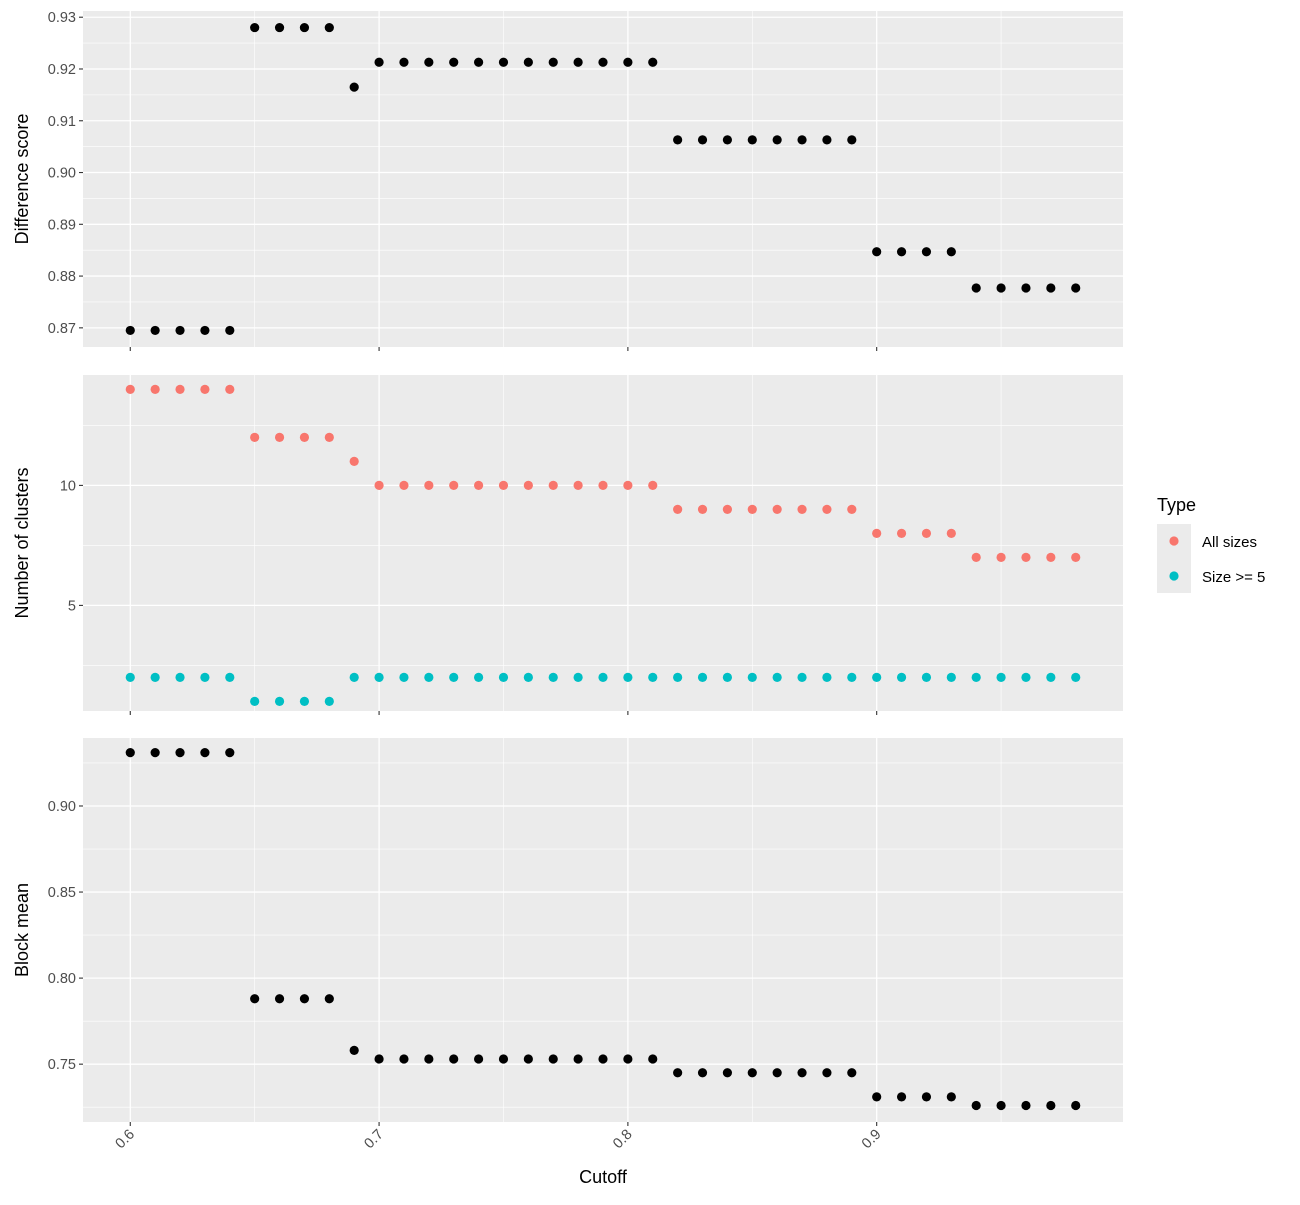 This screenshot has height=1205, width=1300. Describe the element at coordinates (62, 174) in the screenshot. I see `y-tick-label: 0.90` at that location.